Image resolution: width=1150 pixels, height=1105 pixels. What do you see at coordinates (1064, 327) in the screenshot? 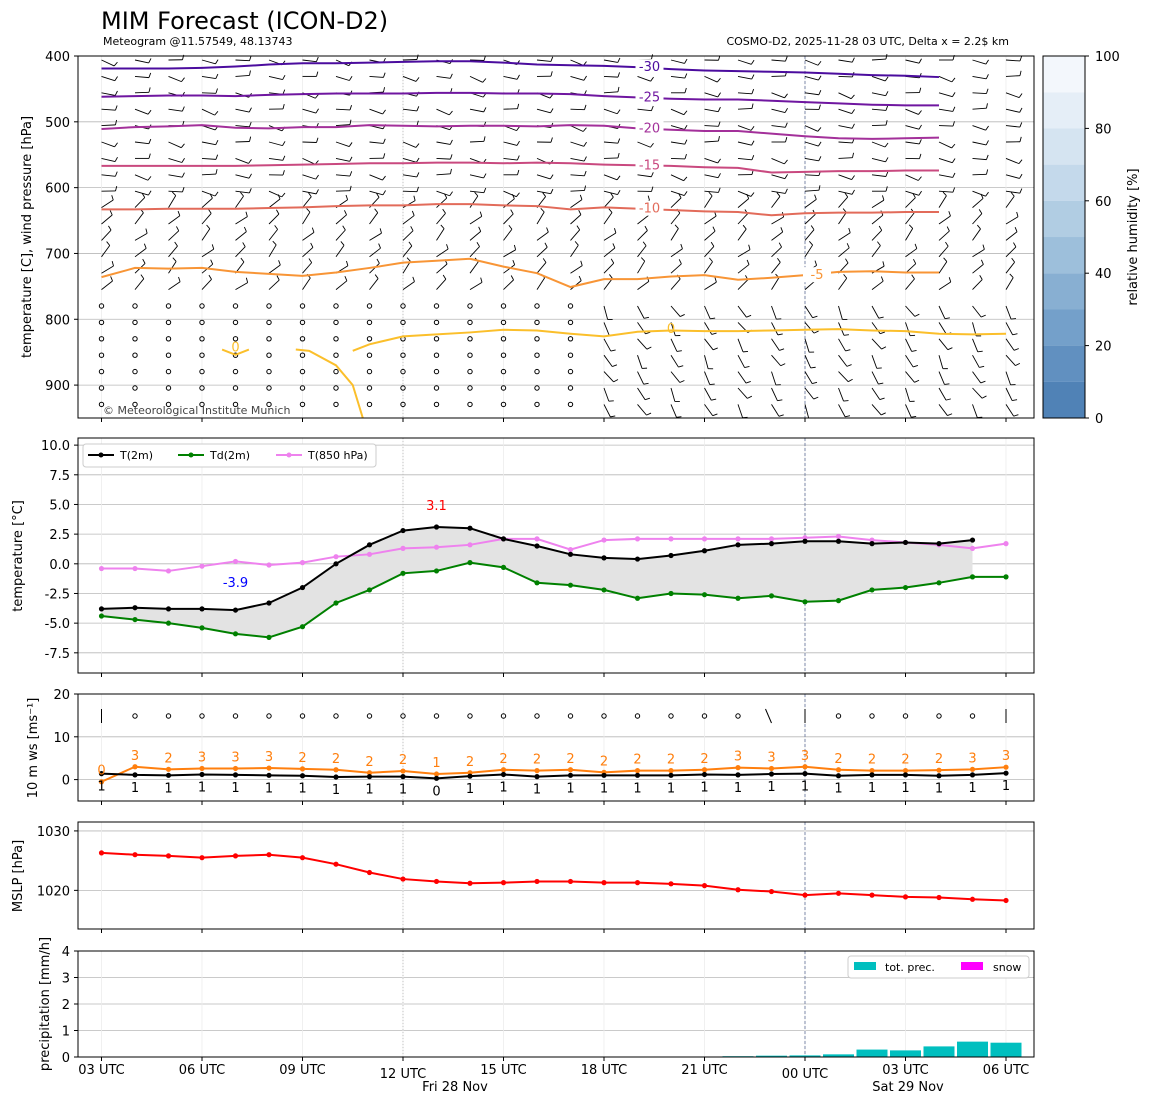
I see `colorbar-band` at bounding box center [1064, 327].